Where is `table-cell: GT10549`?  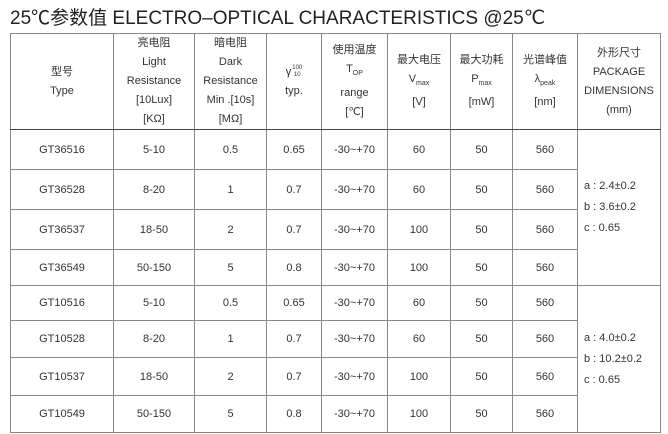
table-cell: GT10549 is located at coordinates (62, 414).